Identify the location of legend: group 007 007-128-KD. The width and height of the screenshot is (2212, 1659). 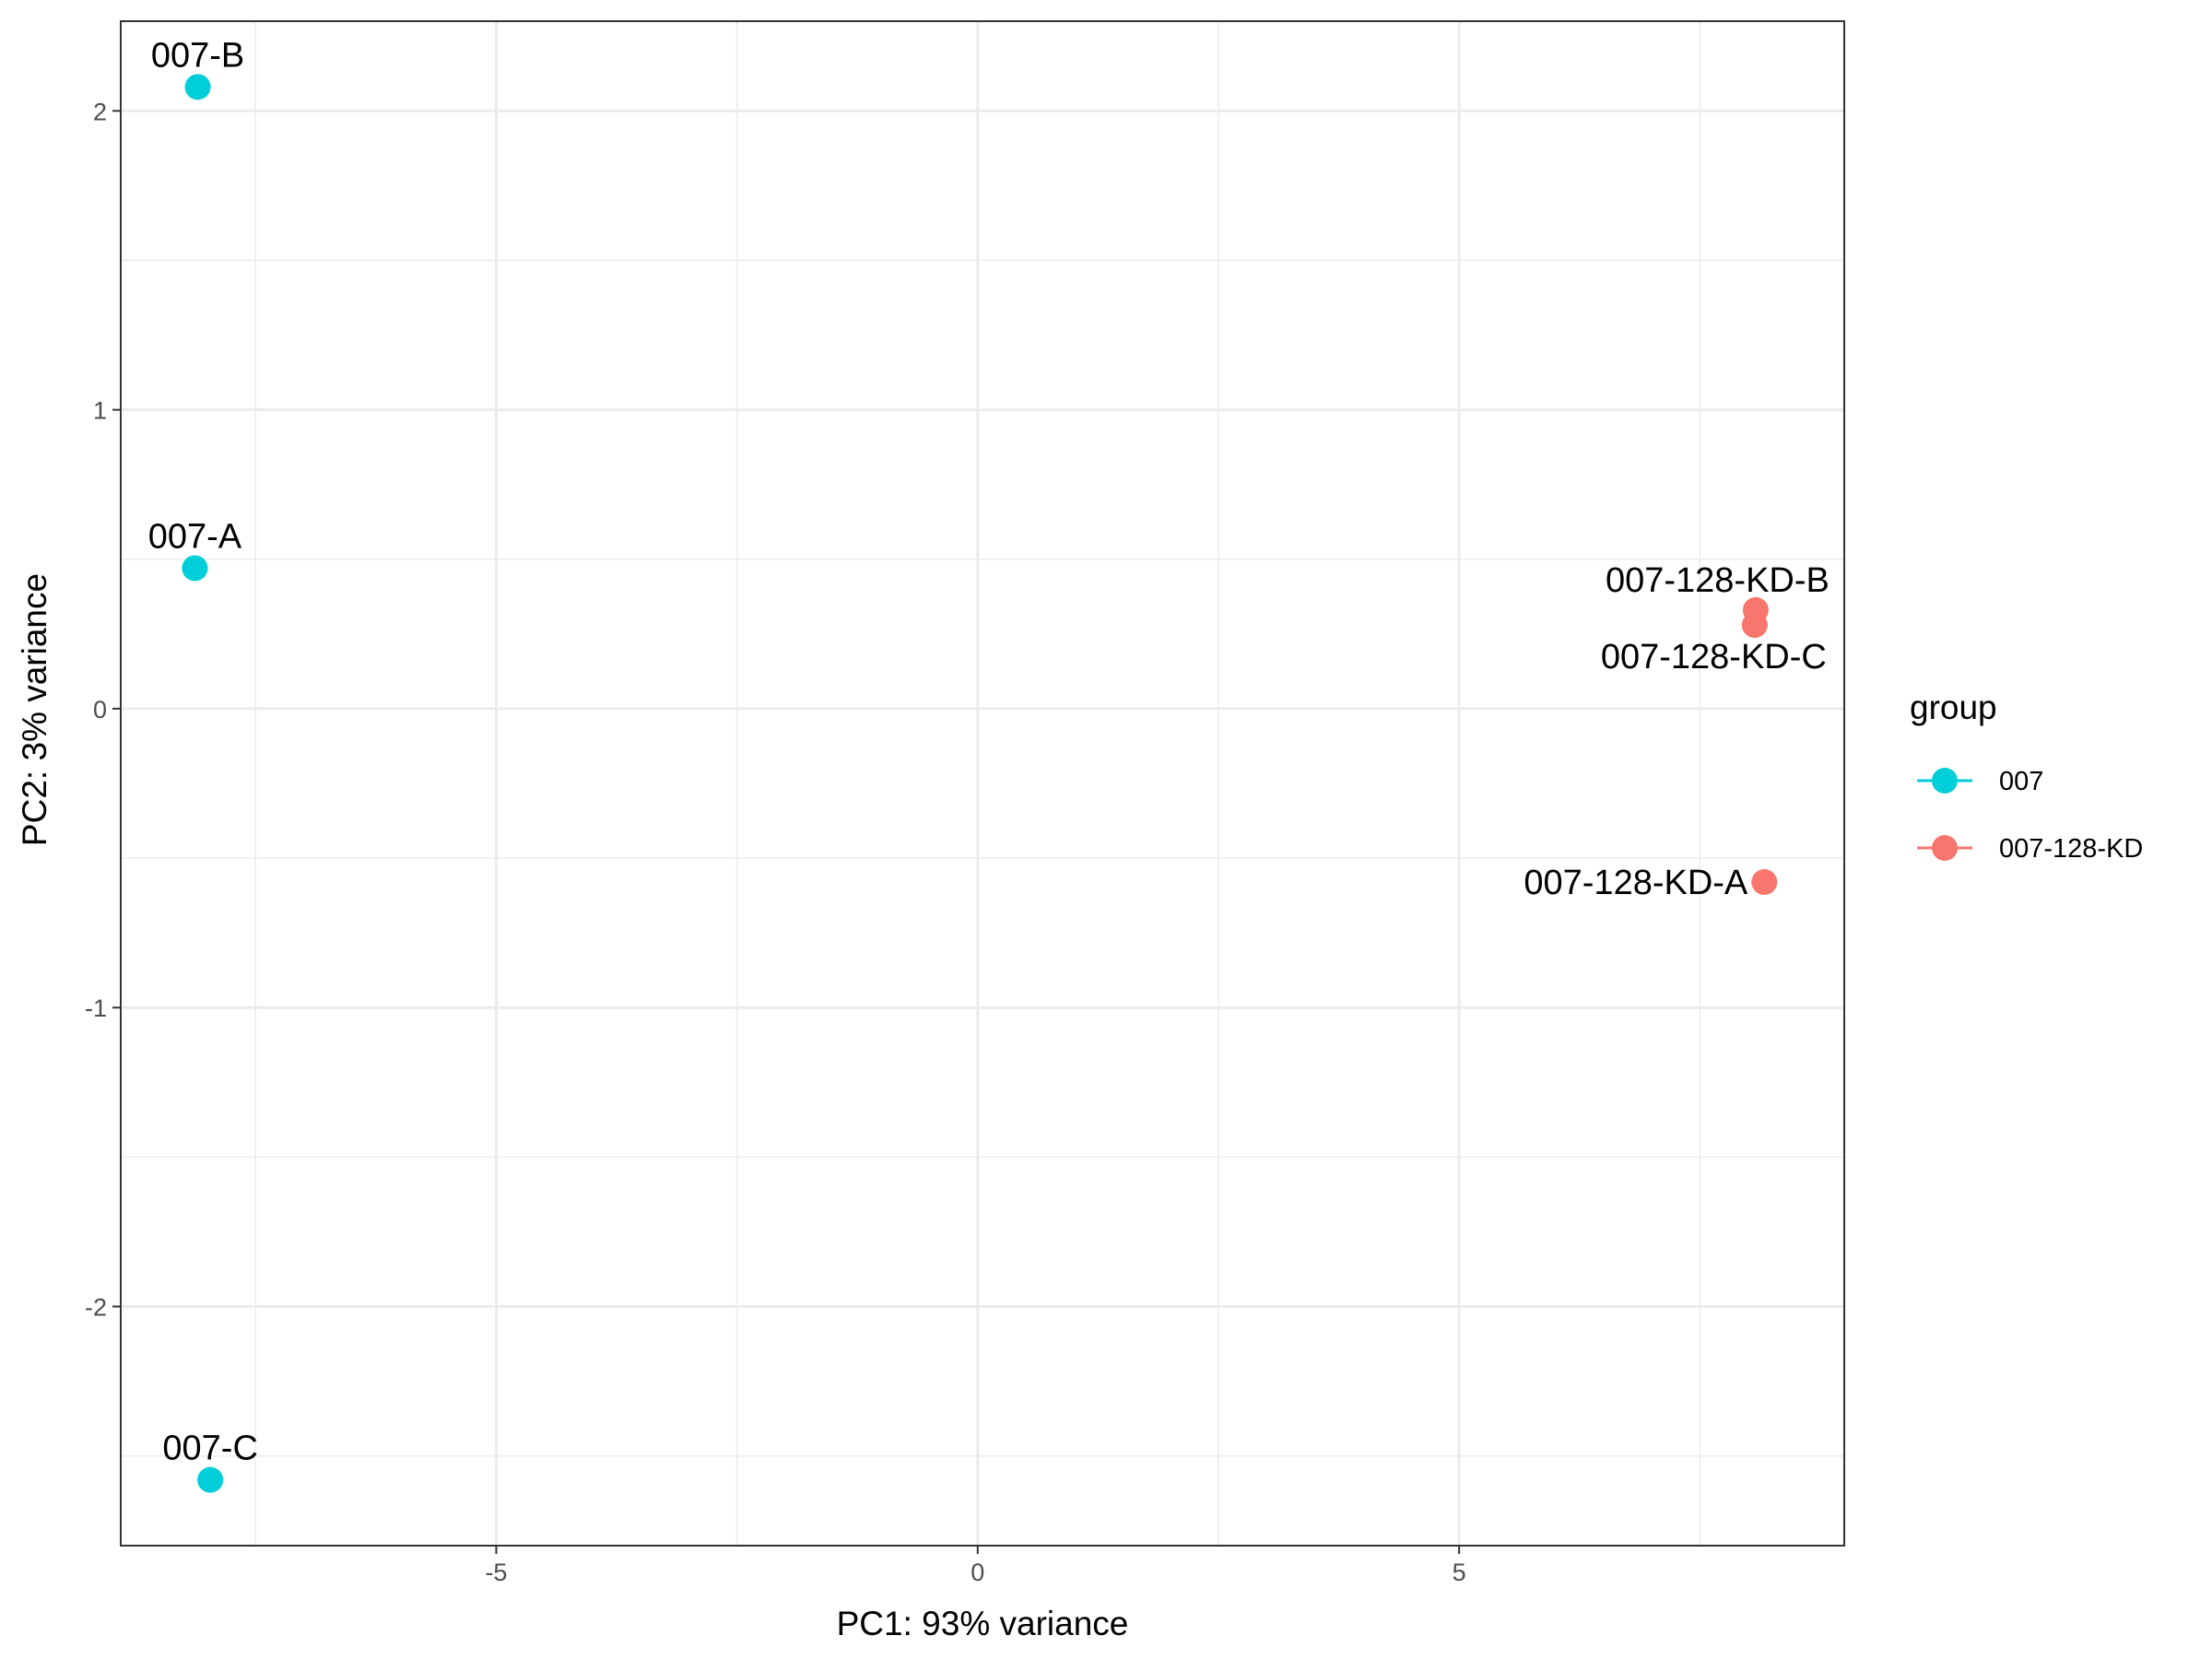
(2026, 776).